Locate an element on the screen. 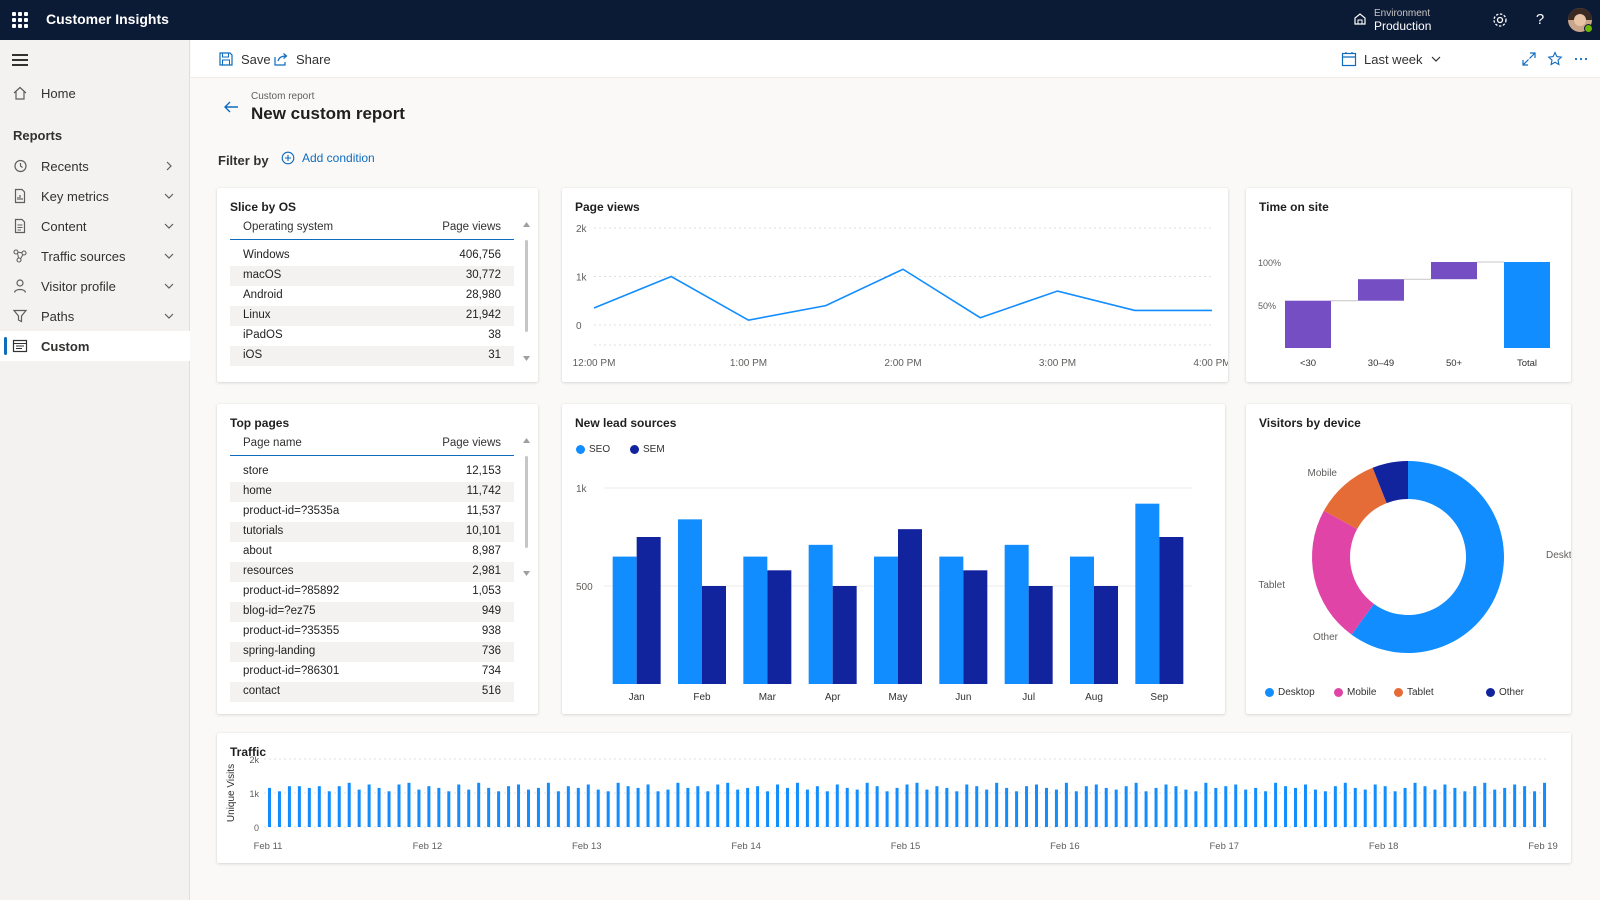  legend-item-other: Other is located at coordinates (1505, 692).